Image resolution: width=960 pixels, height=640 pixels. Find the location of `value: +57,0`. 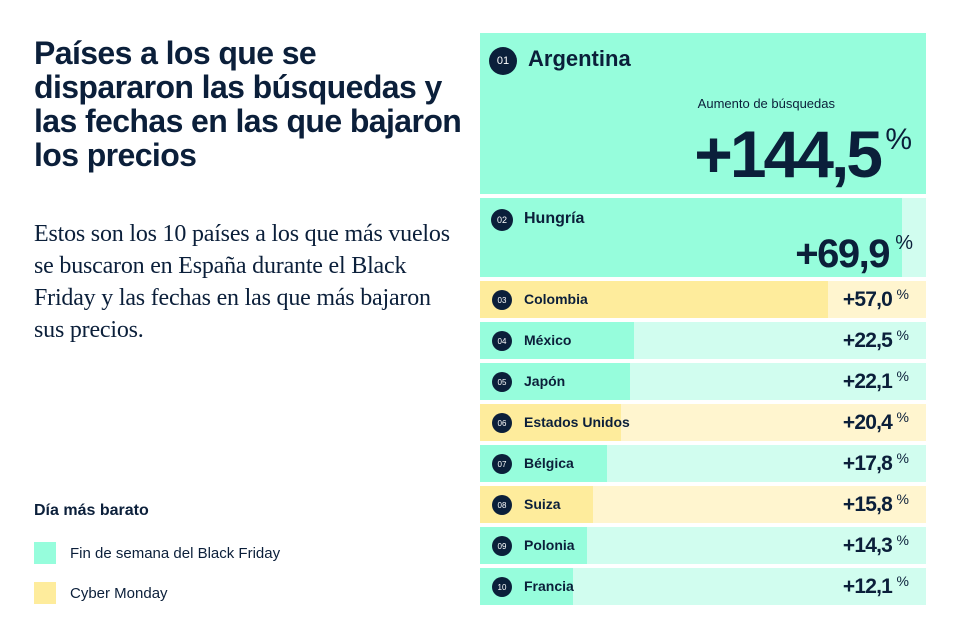

value: +57,0 is located at coordinates (867, 299).